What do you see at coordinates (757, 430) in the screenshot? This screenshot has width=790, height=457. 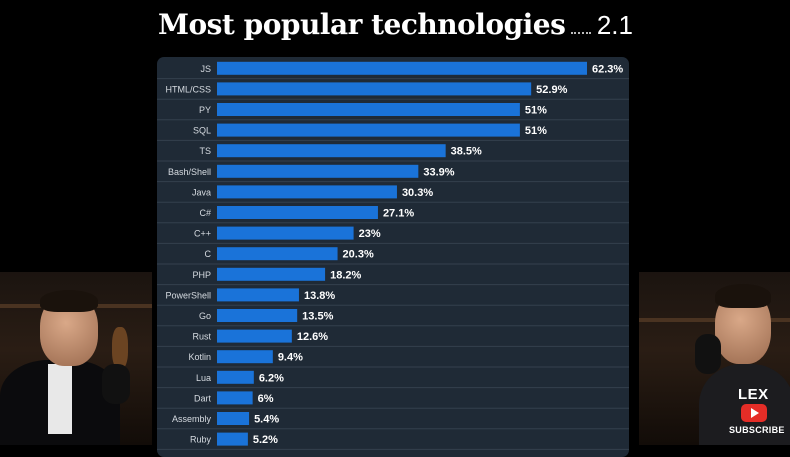 I see `subscribe-button: SUBSCRIBE` at bounding box center [757, 430].